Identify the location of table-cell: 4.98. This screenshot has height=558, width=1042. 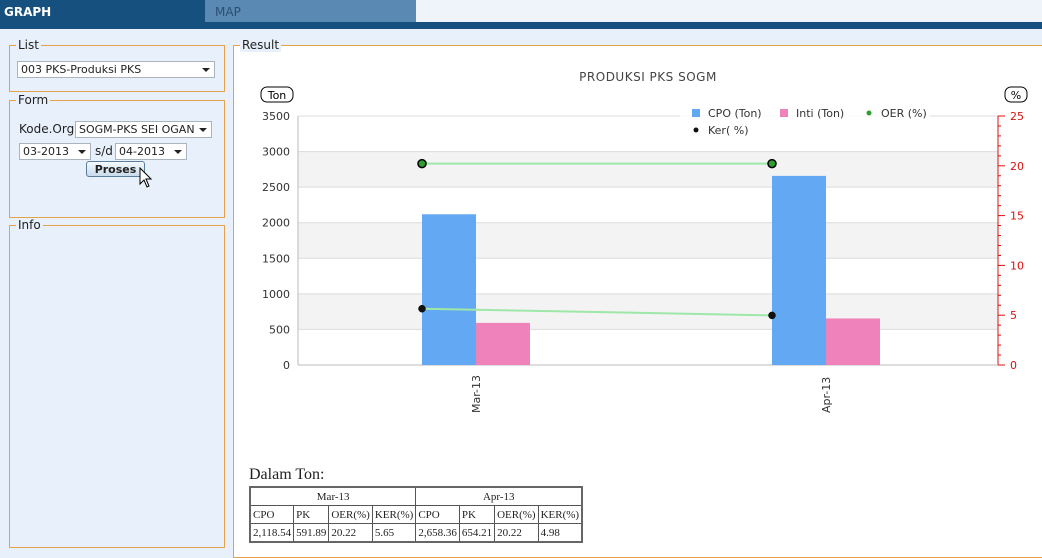
(560, 533).